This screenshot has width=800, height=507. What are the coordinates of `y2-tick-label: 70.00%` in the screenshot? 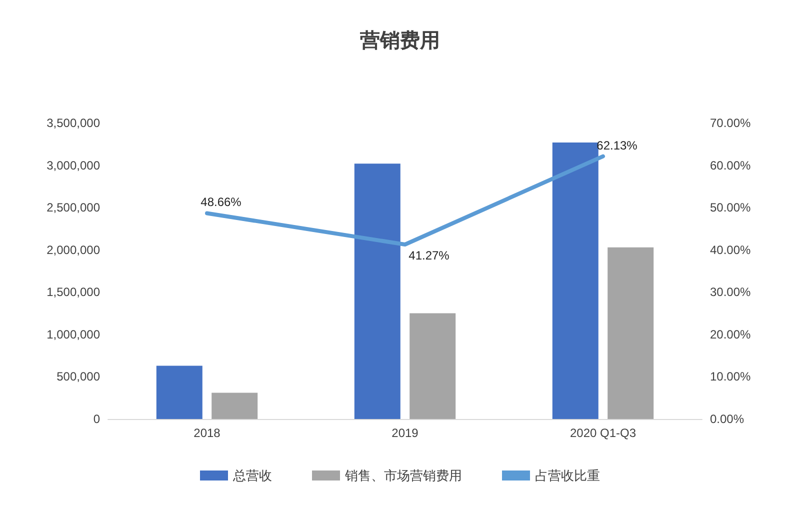 It's located at (731, 123).